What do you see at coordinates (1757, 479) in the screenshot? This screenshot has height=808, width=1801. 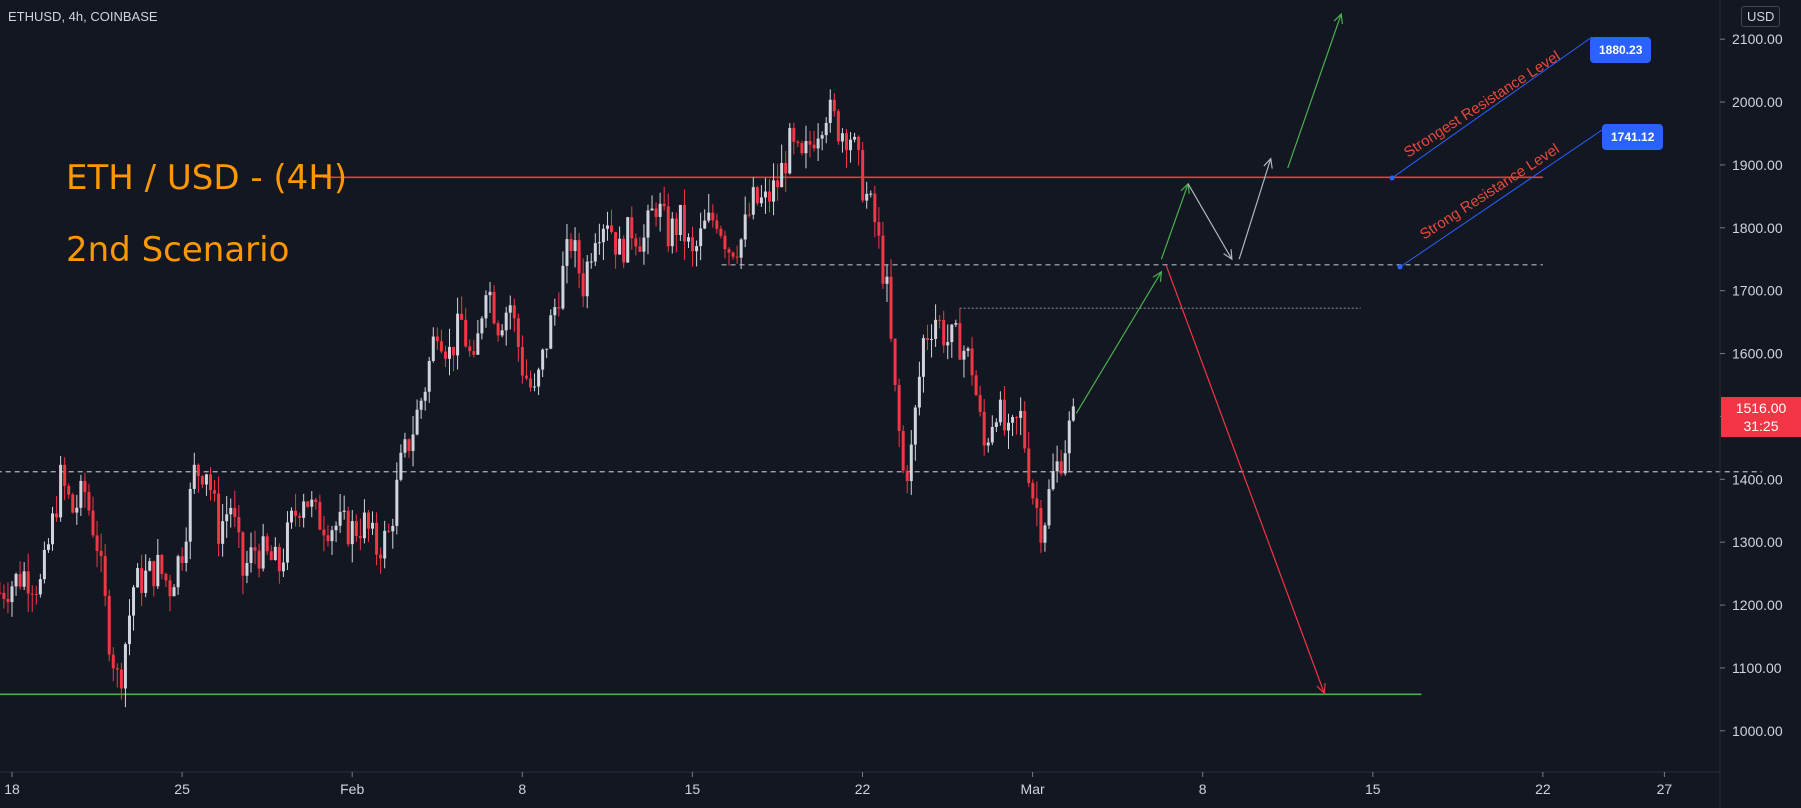 I see `y-tick-label: 1400.00` at bounding box center [1757, 479].